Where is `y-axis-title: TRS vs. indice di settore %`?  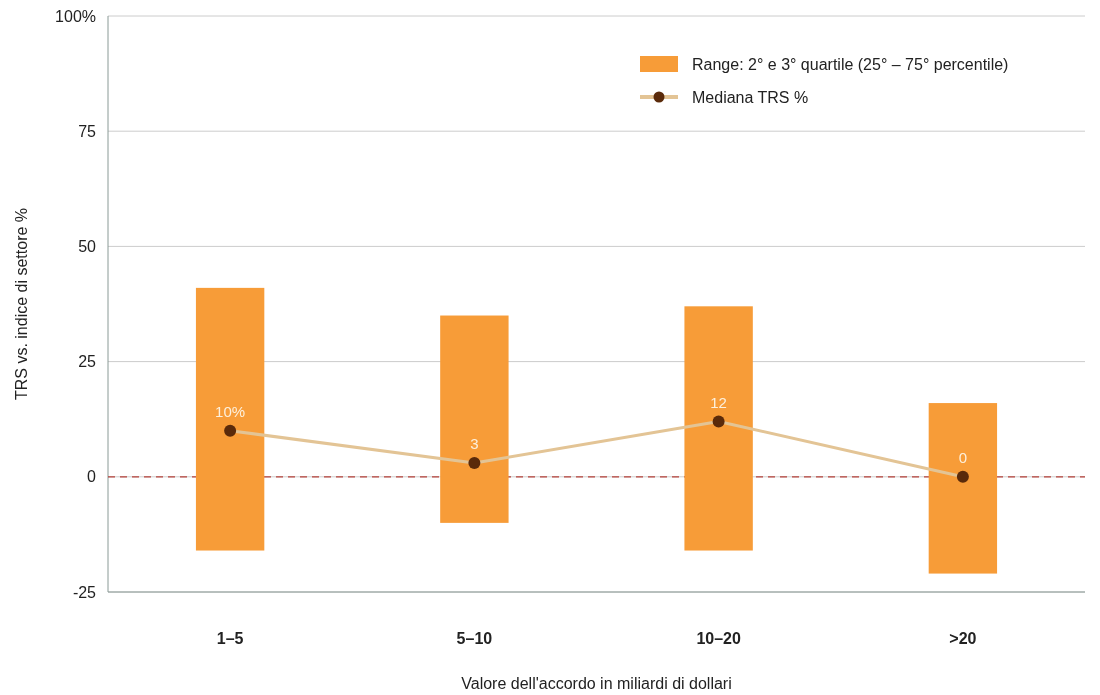 y-axis-title: TRS vs. indice di settore % is located at coordinates (21, 304).